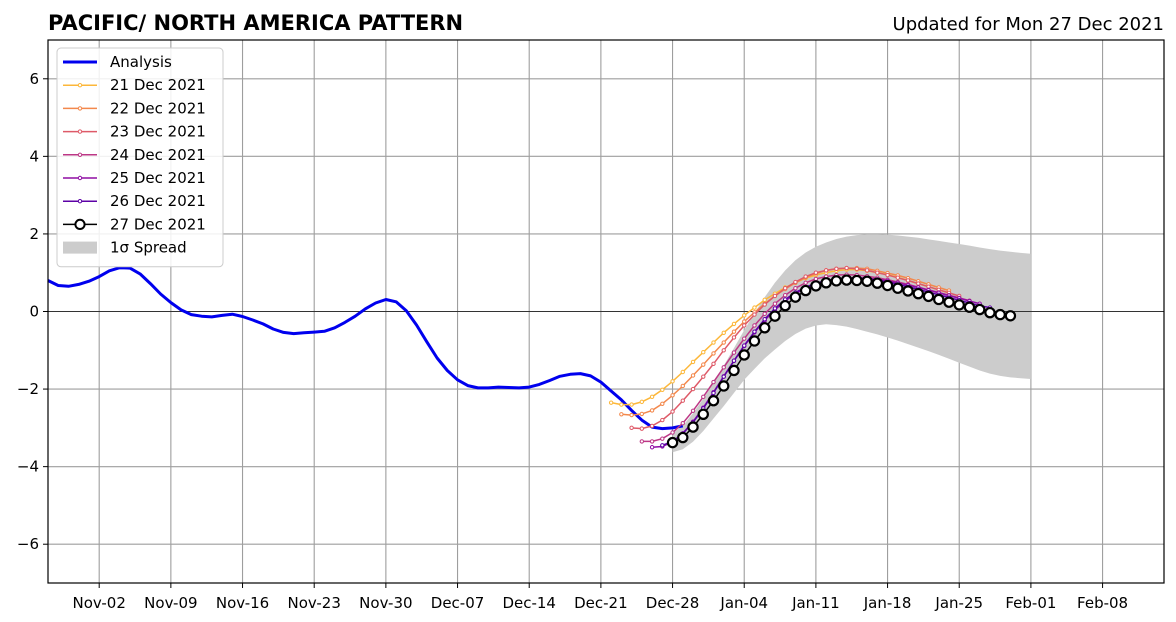  Describe the element at coordinates (1030, 603) in the screenshot. I see `x-tick-label: Feb-01` at that location.